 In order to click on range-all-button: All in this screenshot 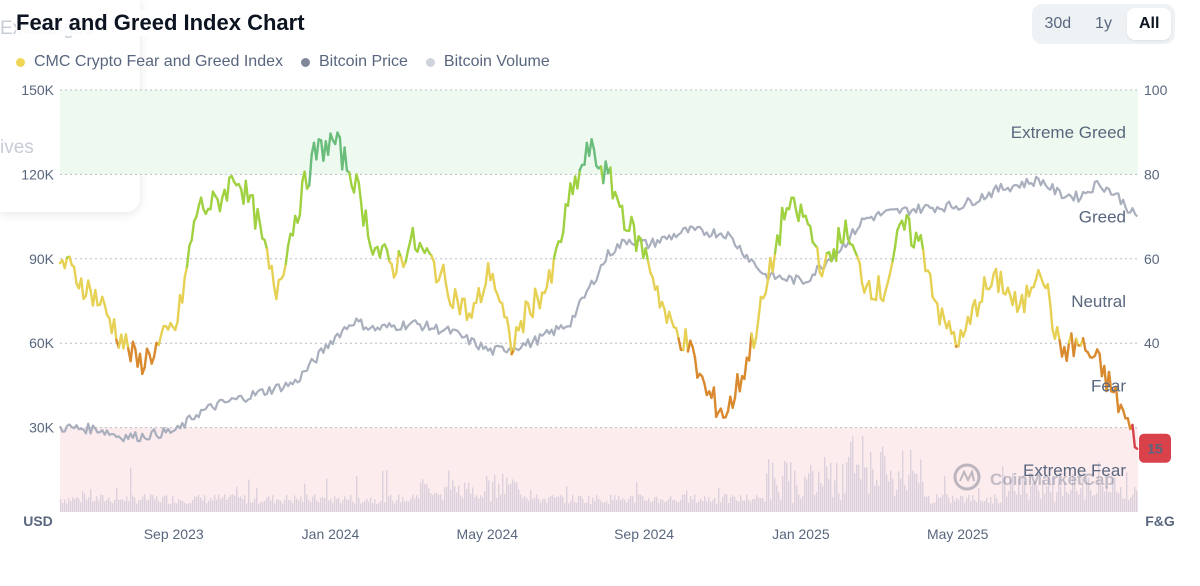, I will do `click(1149, 24)`.